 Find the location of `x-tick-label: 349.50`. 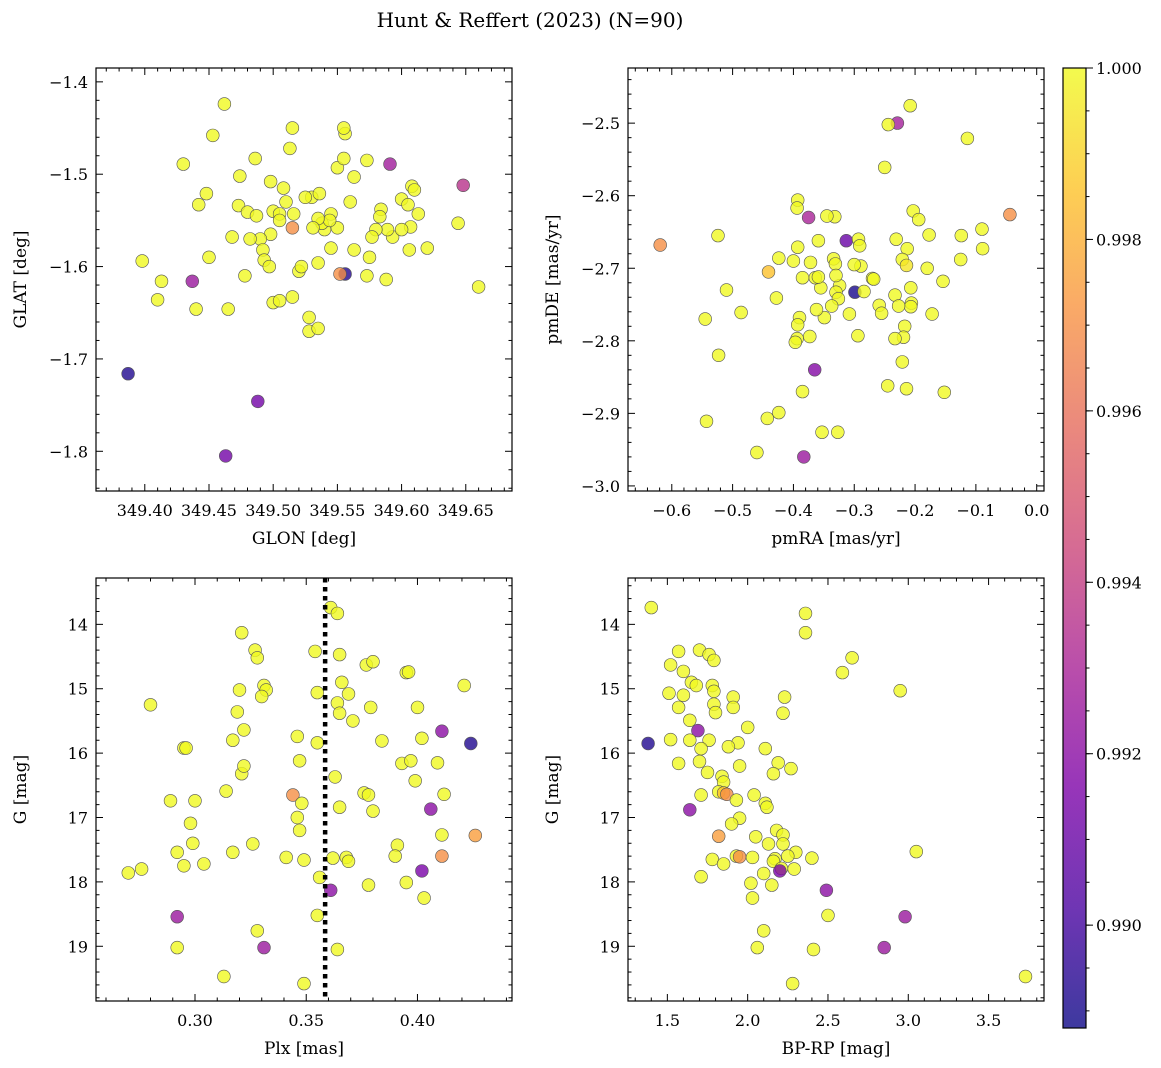

x-tick-label: 349.50 is located at coordinates (273, 510).